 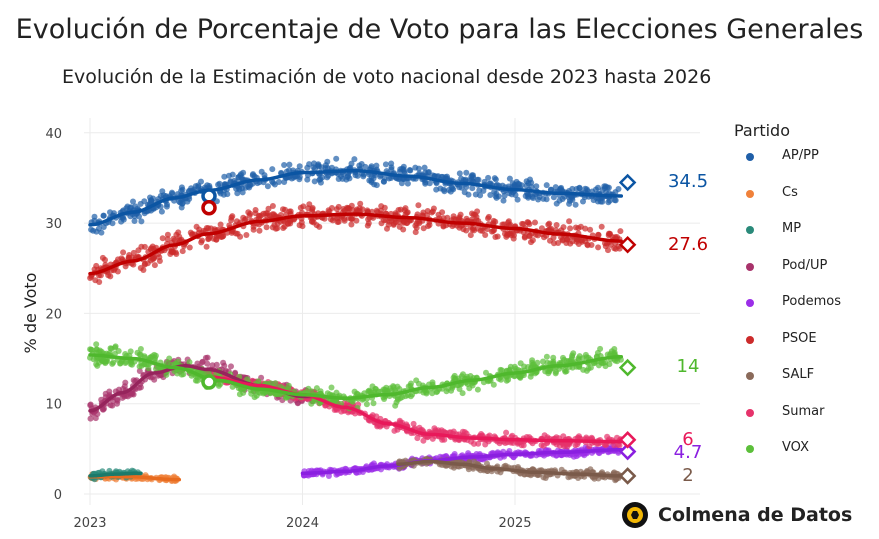 What do you see at coordinates (627, 367) in the screenshot?
I see `final-value-marker` at bounding box center [627, 367].